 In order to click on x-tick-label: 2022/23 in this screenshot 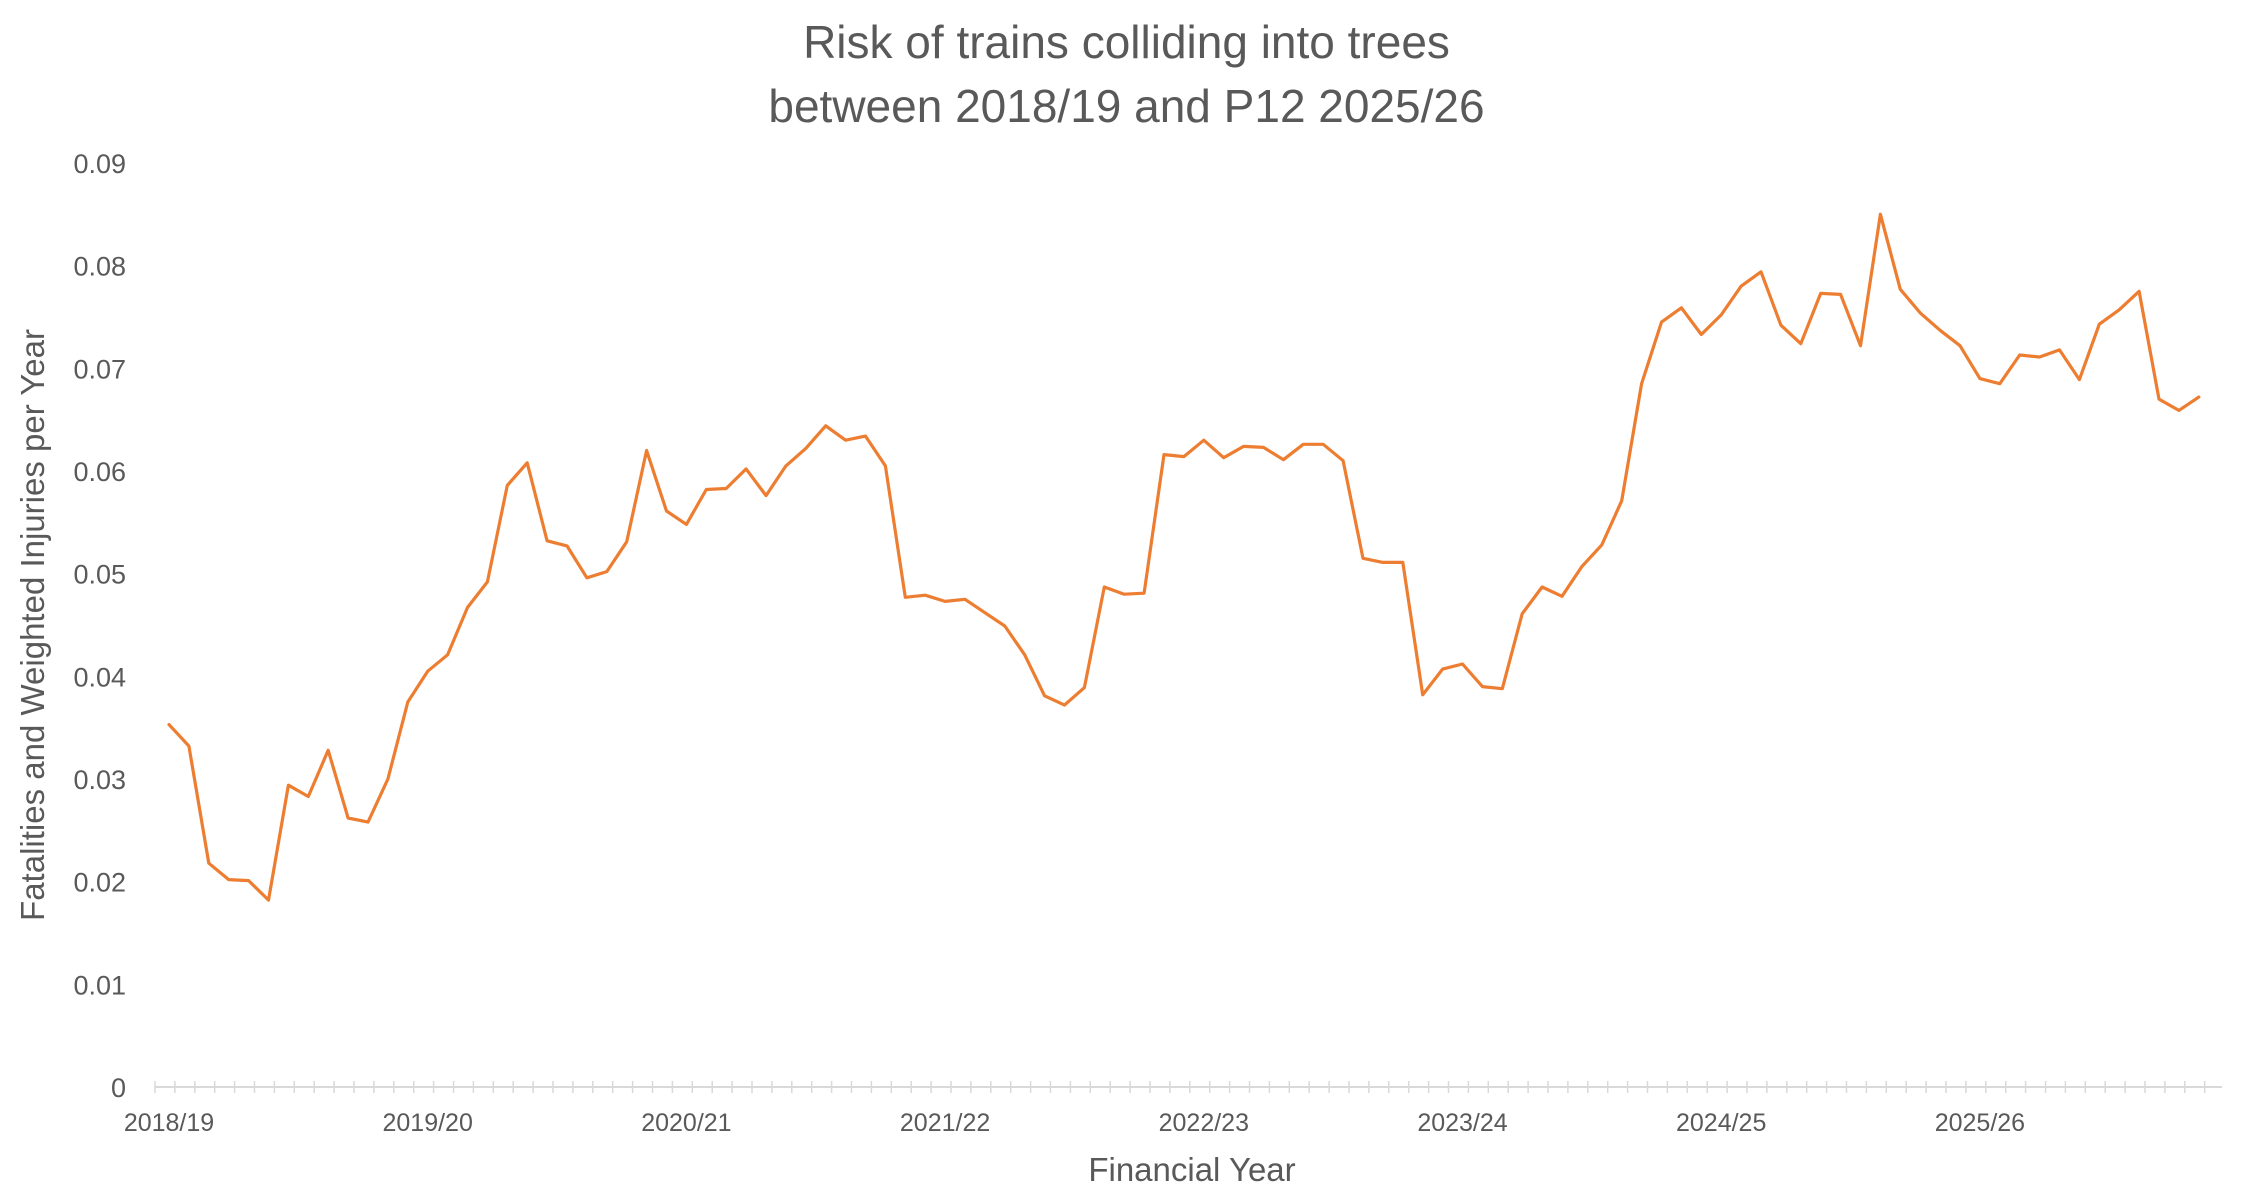, I will do `click(1204, 1123)`.